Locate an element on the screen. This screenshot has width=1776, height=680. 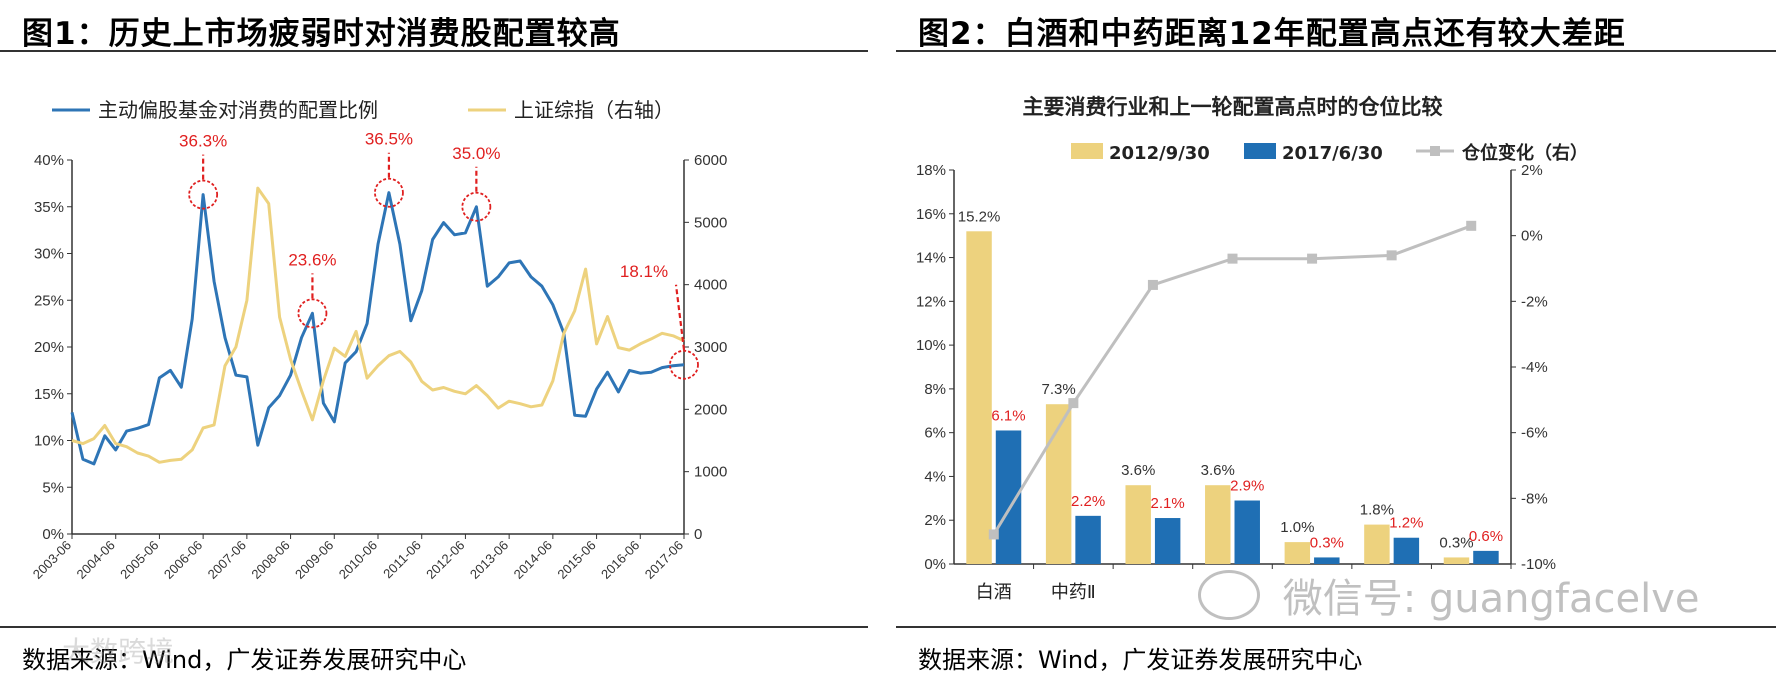
legend-label: 2012/9/30 is located at coordinates (1159, 153).